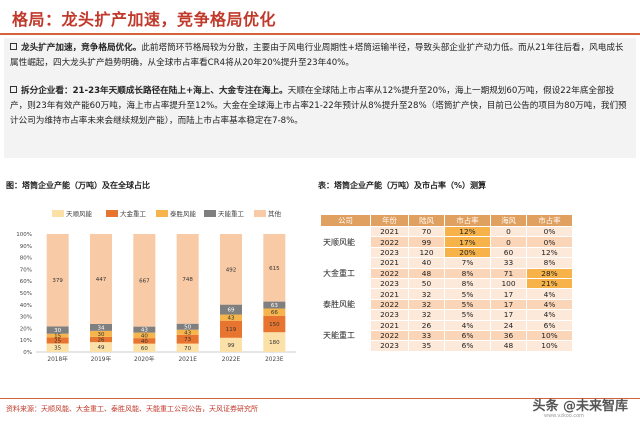 The width and height of the screenshot is (640, 427). I want to click on x-category-label: 2020年, so click(144, 359).